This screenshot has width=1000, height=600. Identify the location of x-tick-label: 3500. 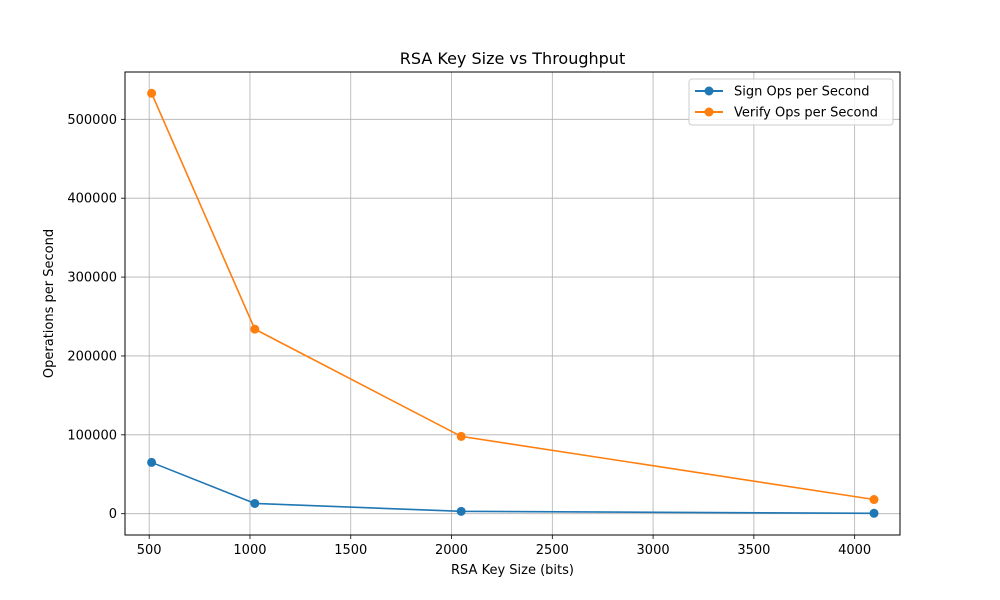
(753, 550).